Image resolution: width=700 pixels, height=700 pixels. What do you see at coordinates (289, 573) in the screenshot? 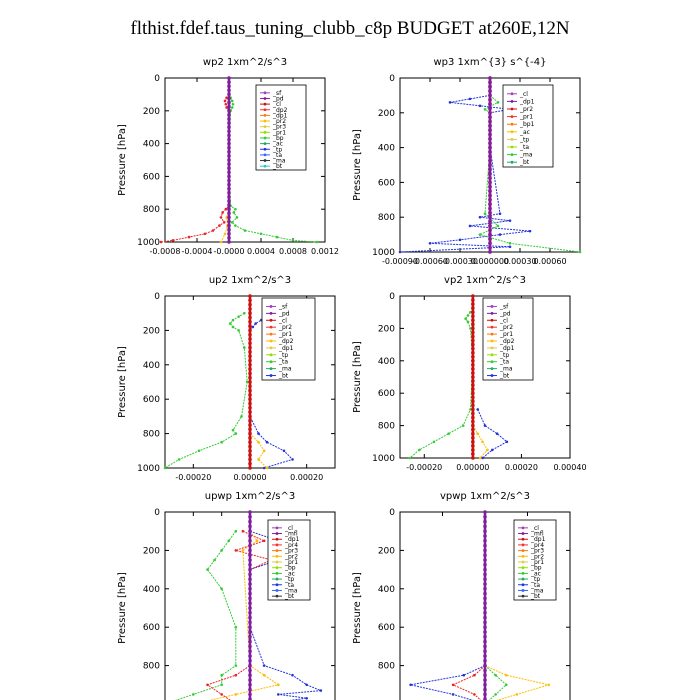
I see `legend-label: _ac` at bounding box center [289, 573].